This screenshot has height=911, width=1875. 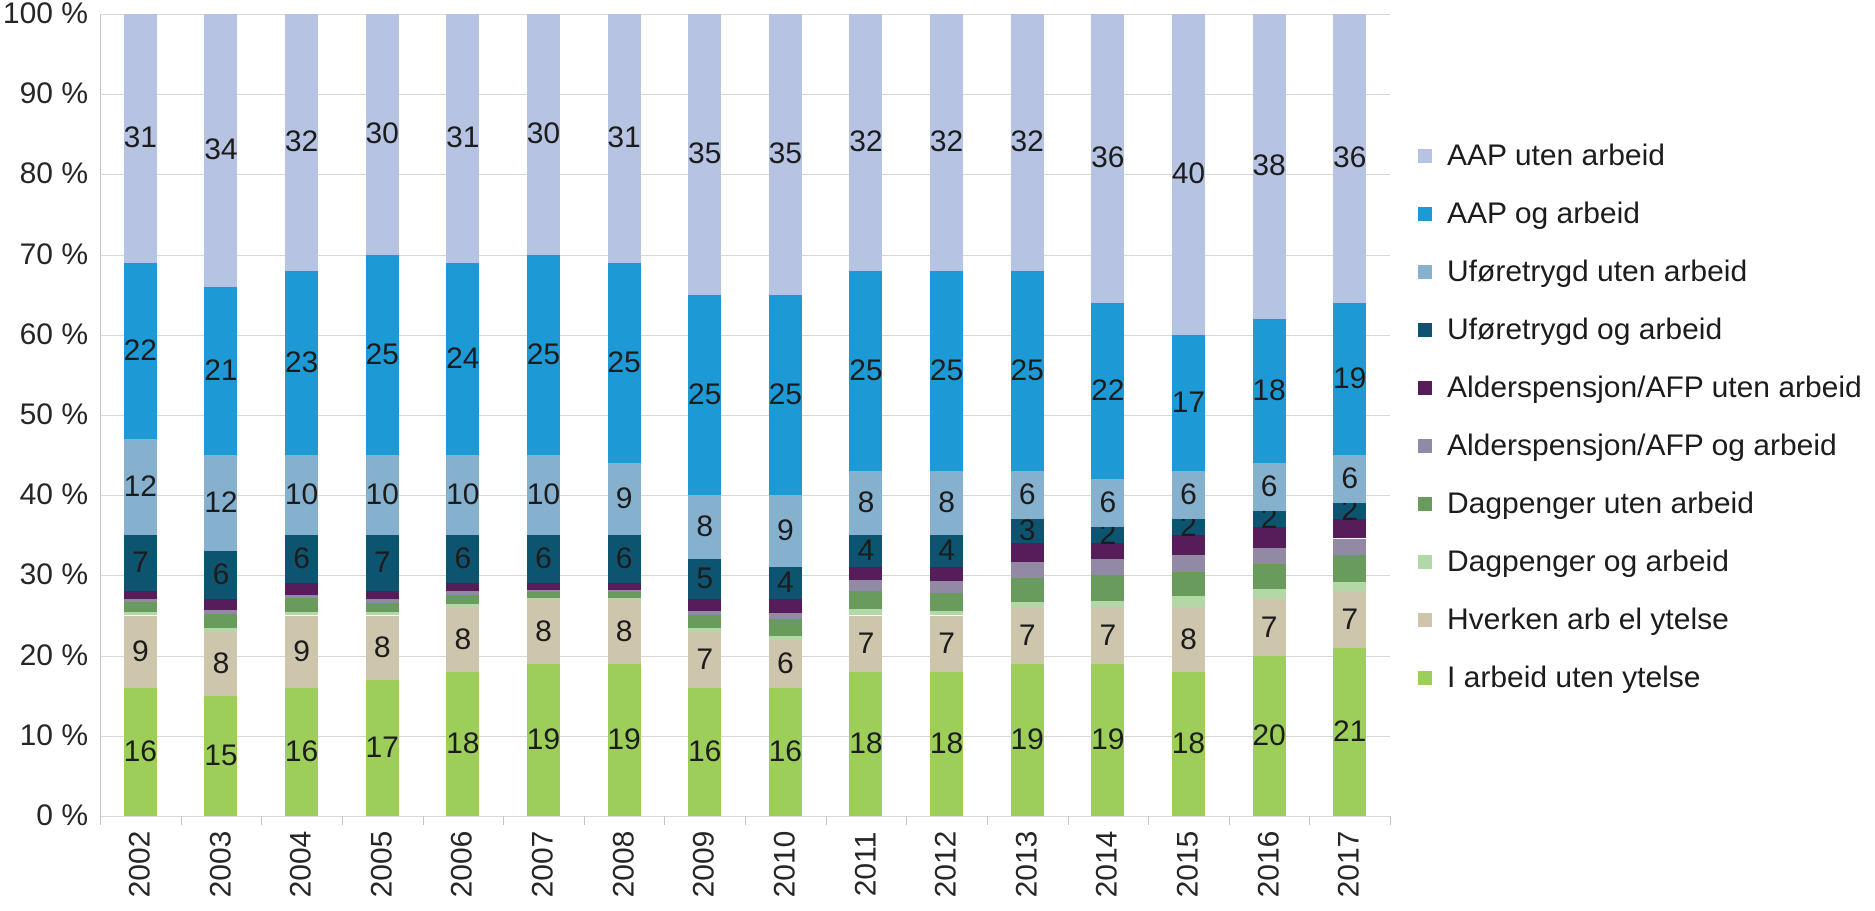 What do you see at coordinates (301, 559) in the screenshot?
I see `data-label-uf-retrygd-og-arbeid-2004: 6` at bounding box center [301, 559].